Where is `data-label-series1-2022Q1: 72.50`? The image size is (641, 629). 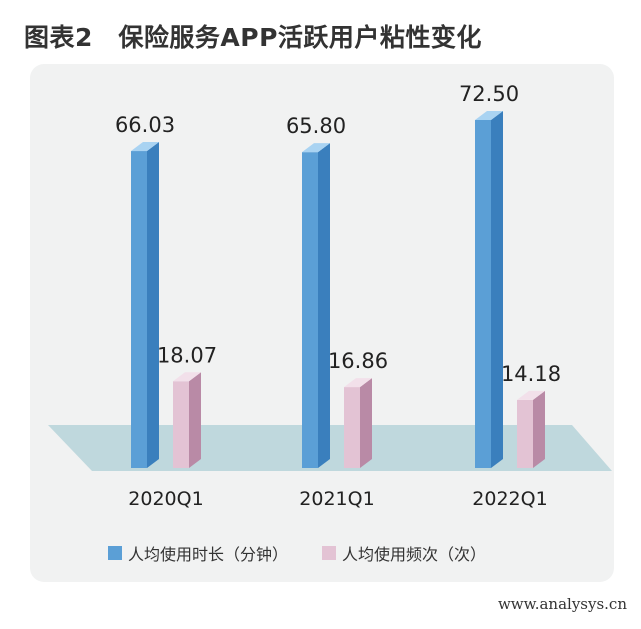 data-label-series1-2022Q1: 72.50 is located at coordinates (489, 94).